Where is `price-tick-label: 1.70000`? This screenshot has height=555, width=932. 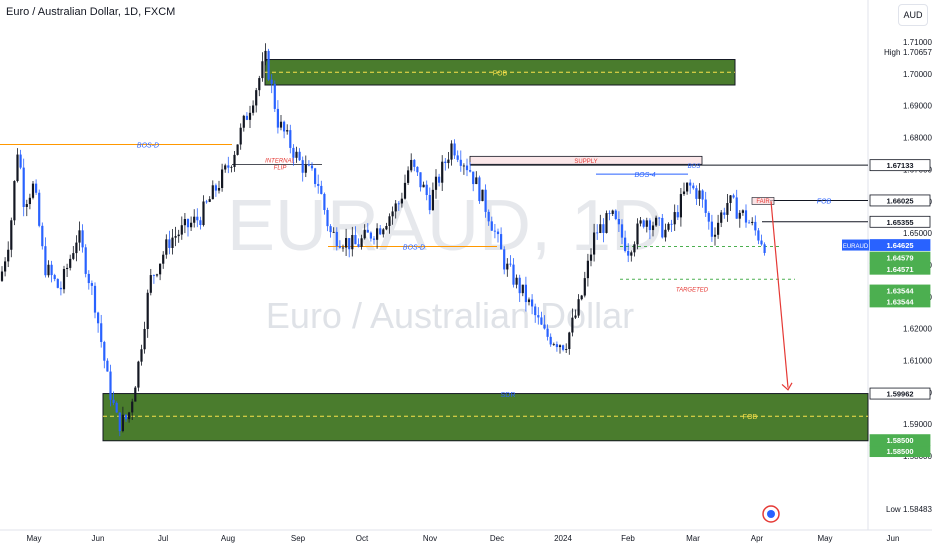
price-tick-label: 1.70000 is located at coordinates (917, 74).